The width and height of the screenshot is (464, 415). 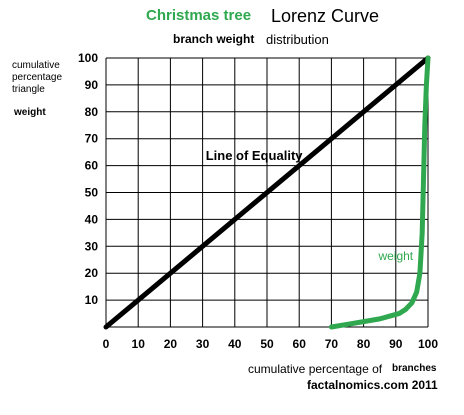 I want to click on x-tick-label-80: 80, so click(x=364, y=344).